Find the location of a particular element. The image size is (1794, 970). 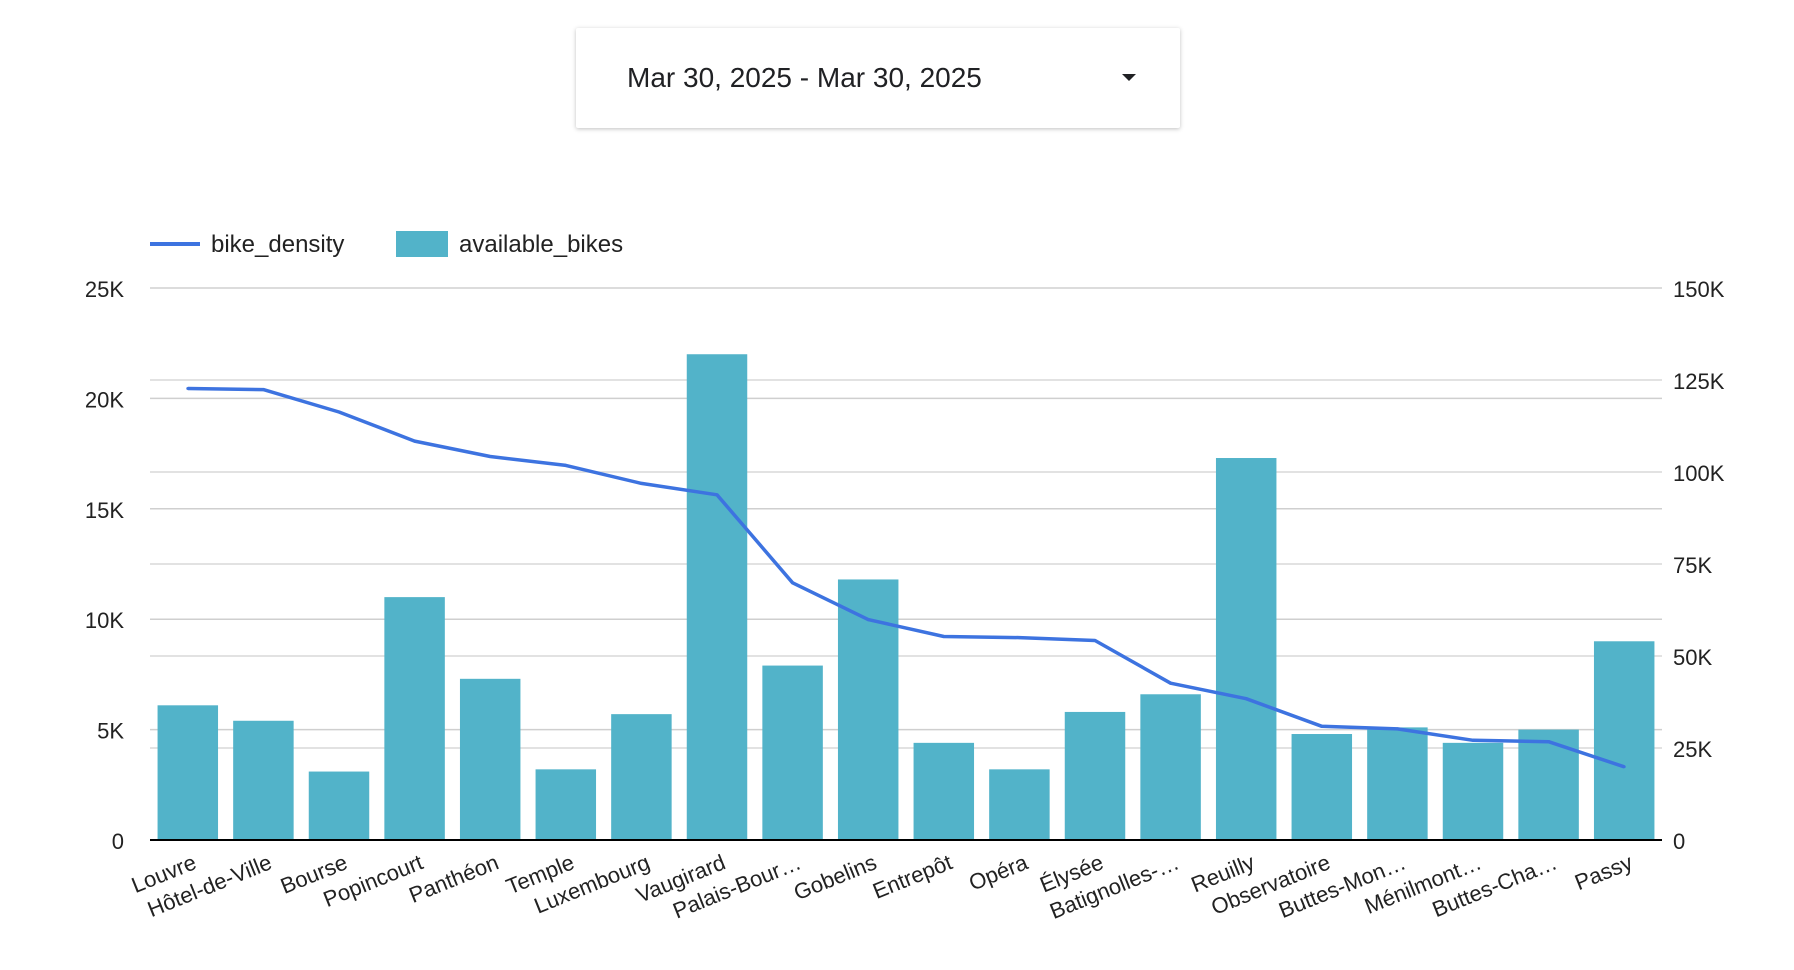

legend: bike_density available_bikes is located at coordinates (386, 244).